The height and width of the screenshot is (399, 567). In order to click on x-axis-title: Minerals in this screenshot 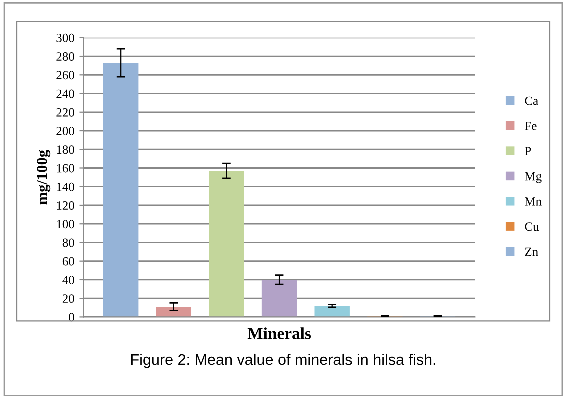, I will do `click(280, 334)`.